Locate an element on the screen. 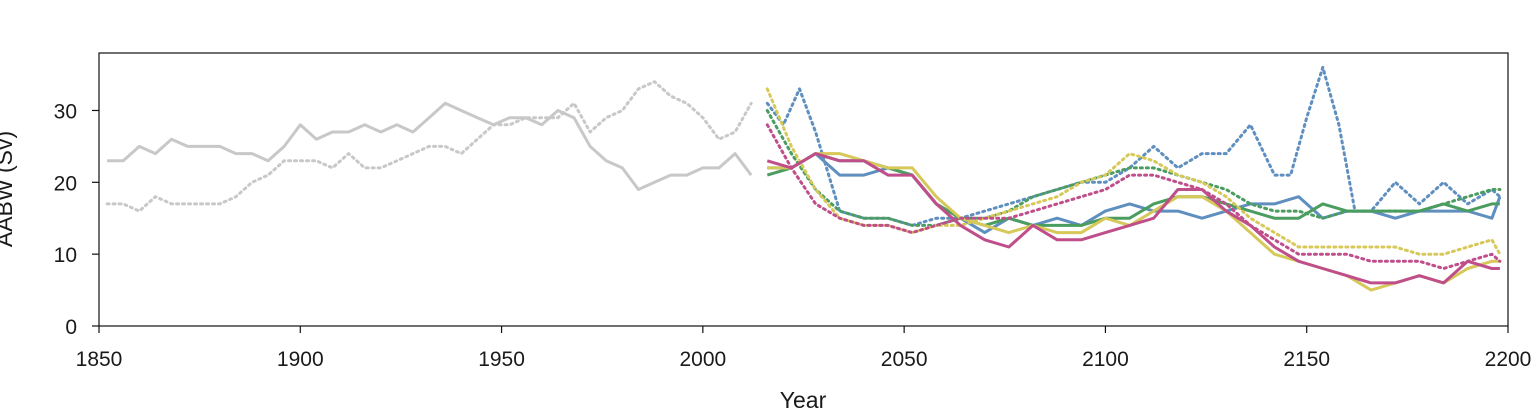  y-axis-title: AABW (Sv) is located at coordinates (8, 189).